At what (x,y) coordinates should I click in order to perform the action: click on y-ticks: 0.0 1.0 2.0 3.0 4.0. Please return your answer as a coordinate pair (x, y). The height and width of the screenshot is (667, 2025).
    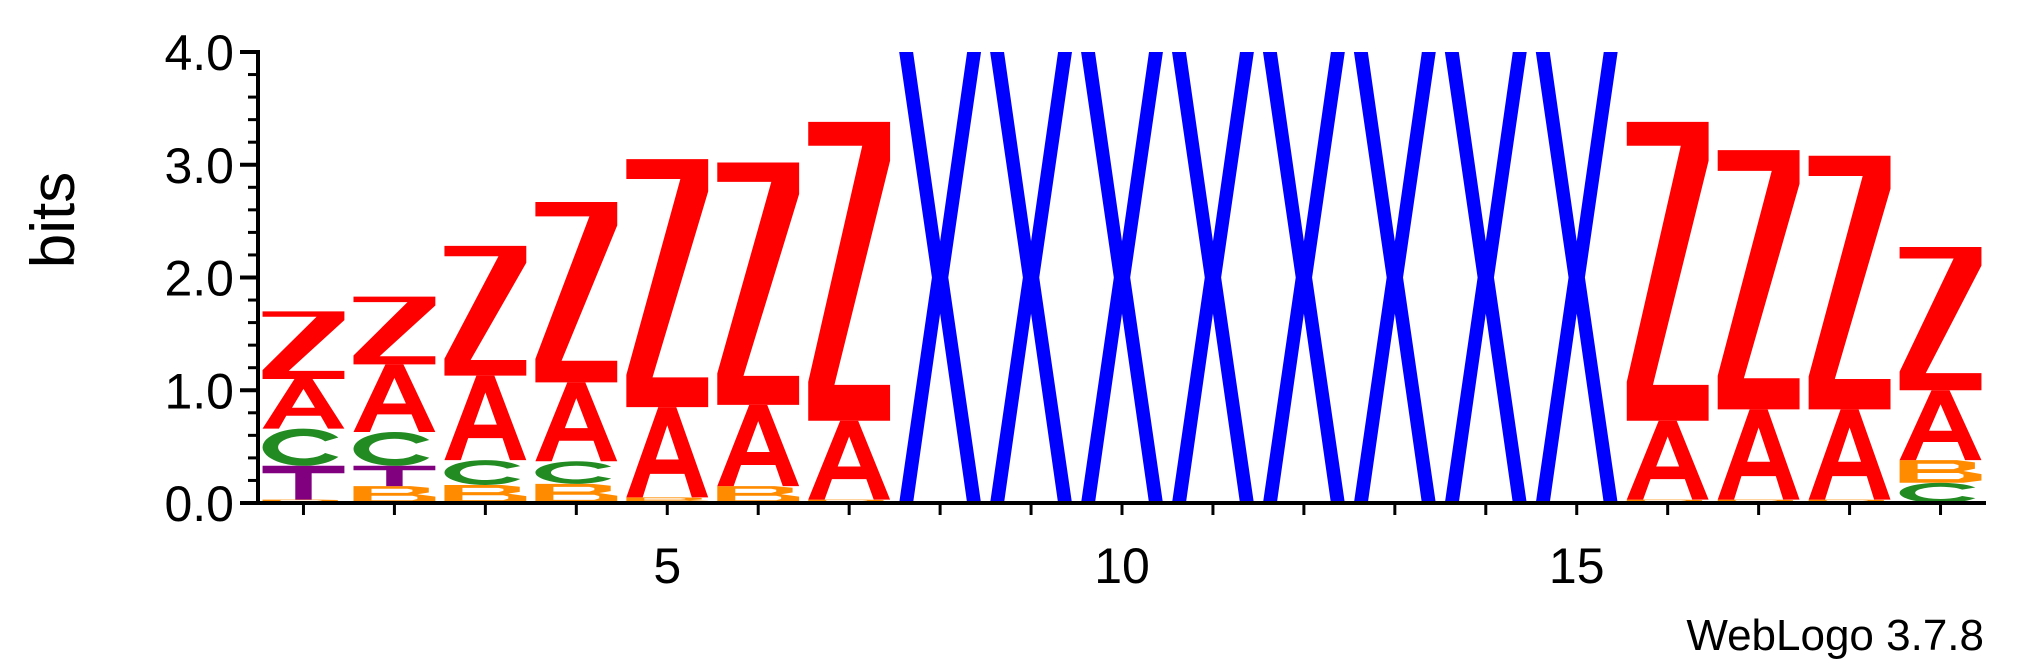
    Looking at the image, I should click on (211, 278).